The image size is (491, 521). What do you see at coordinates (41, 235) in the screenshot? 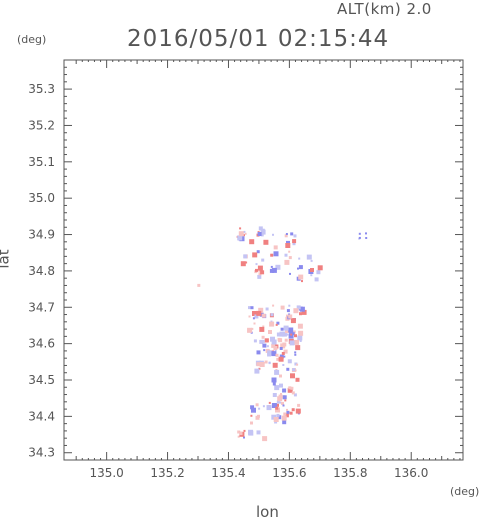
I see `y-tick-label: 34.9` at bounding box center [41, 235].